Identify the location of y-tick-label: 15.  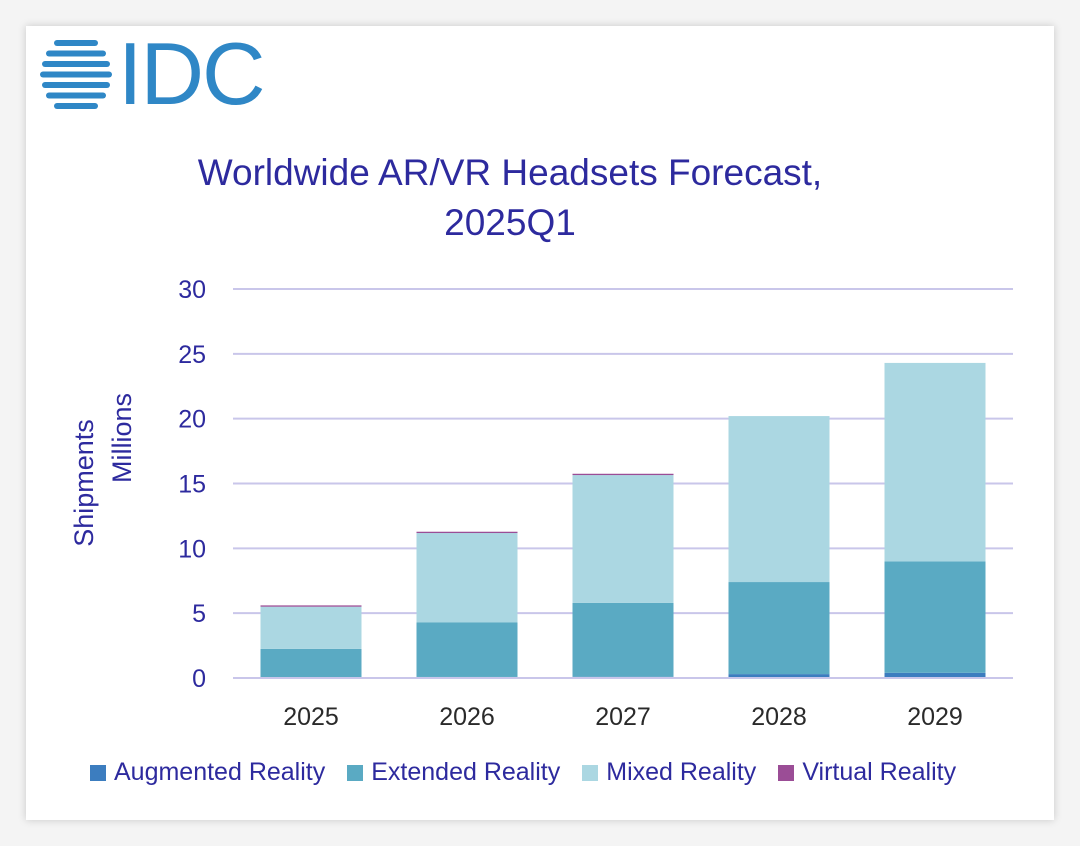
(192, 485).